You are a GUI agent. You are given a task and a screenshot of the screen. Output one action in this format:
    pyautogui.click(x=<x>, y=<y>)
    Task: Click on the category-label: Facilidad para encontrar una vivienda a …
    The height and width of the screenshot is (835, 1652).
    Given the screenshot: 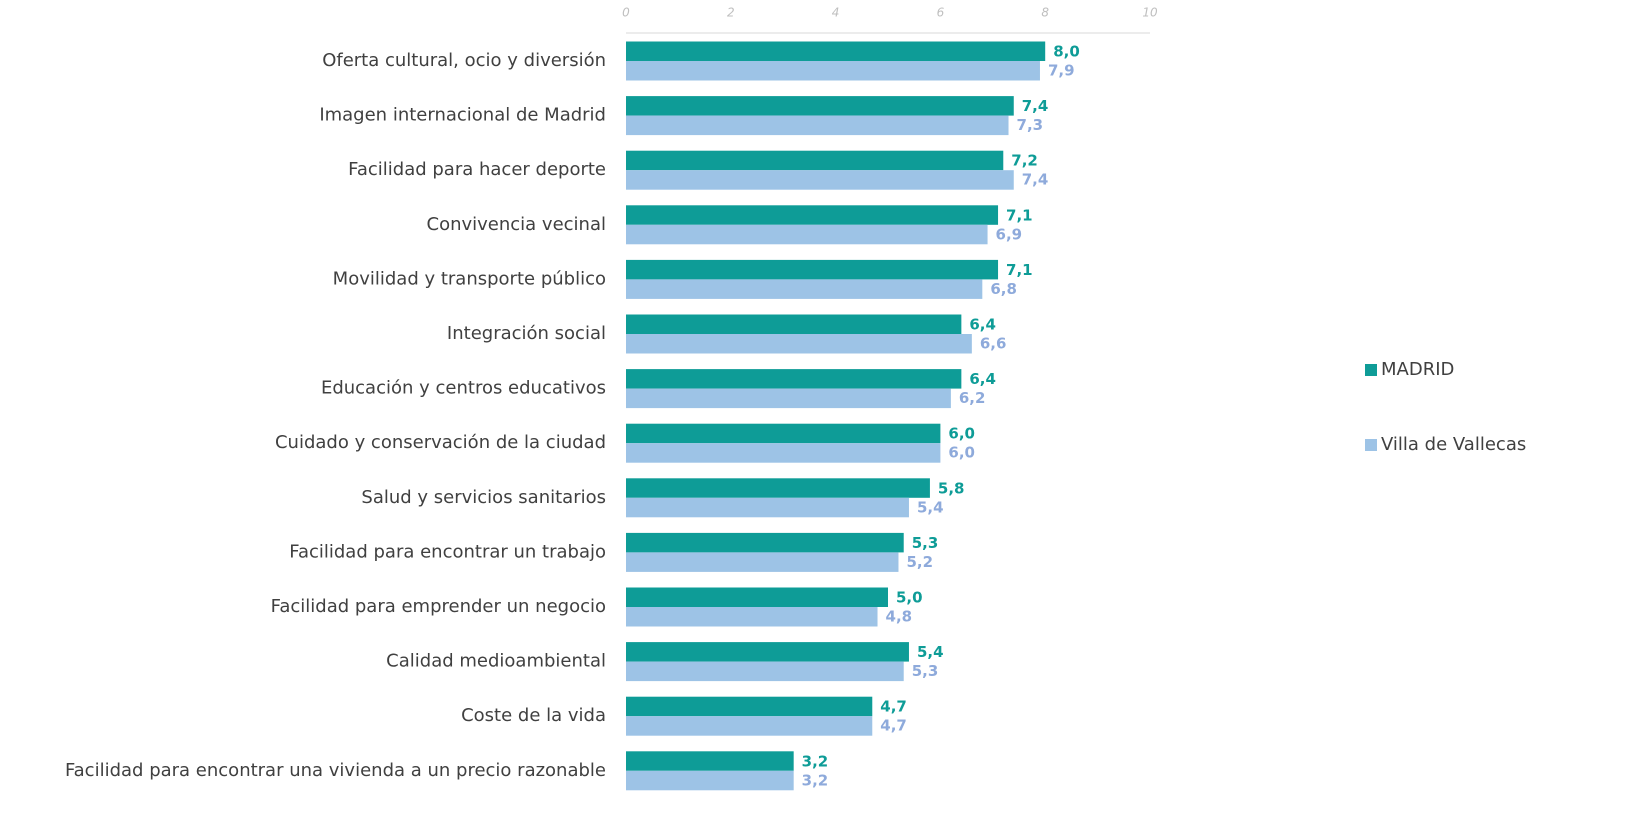 What is the action you would take?
    pyautogui.click(x=335, y=770)
    